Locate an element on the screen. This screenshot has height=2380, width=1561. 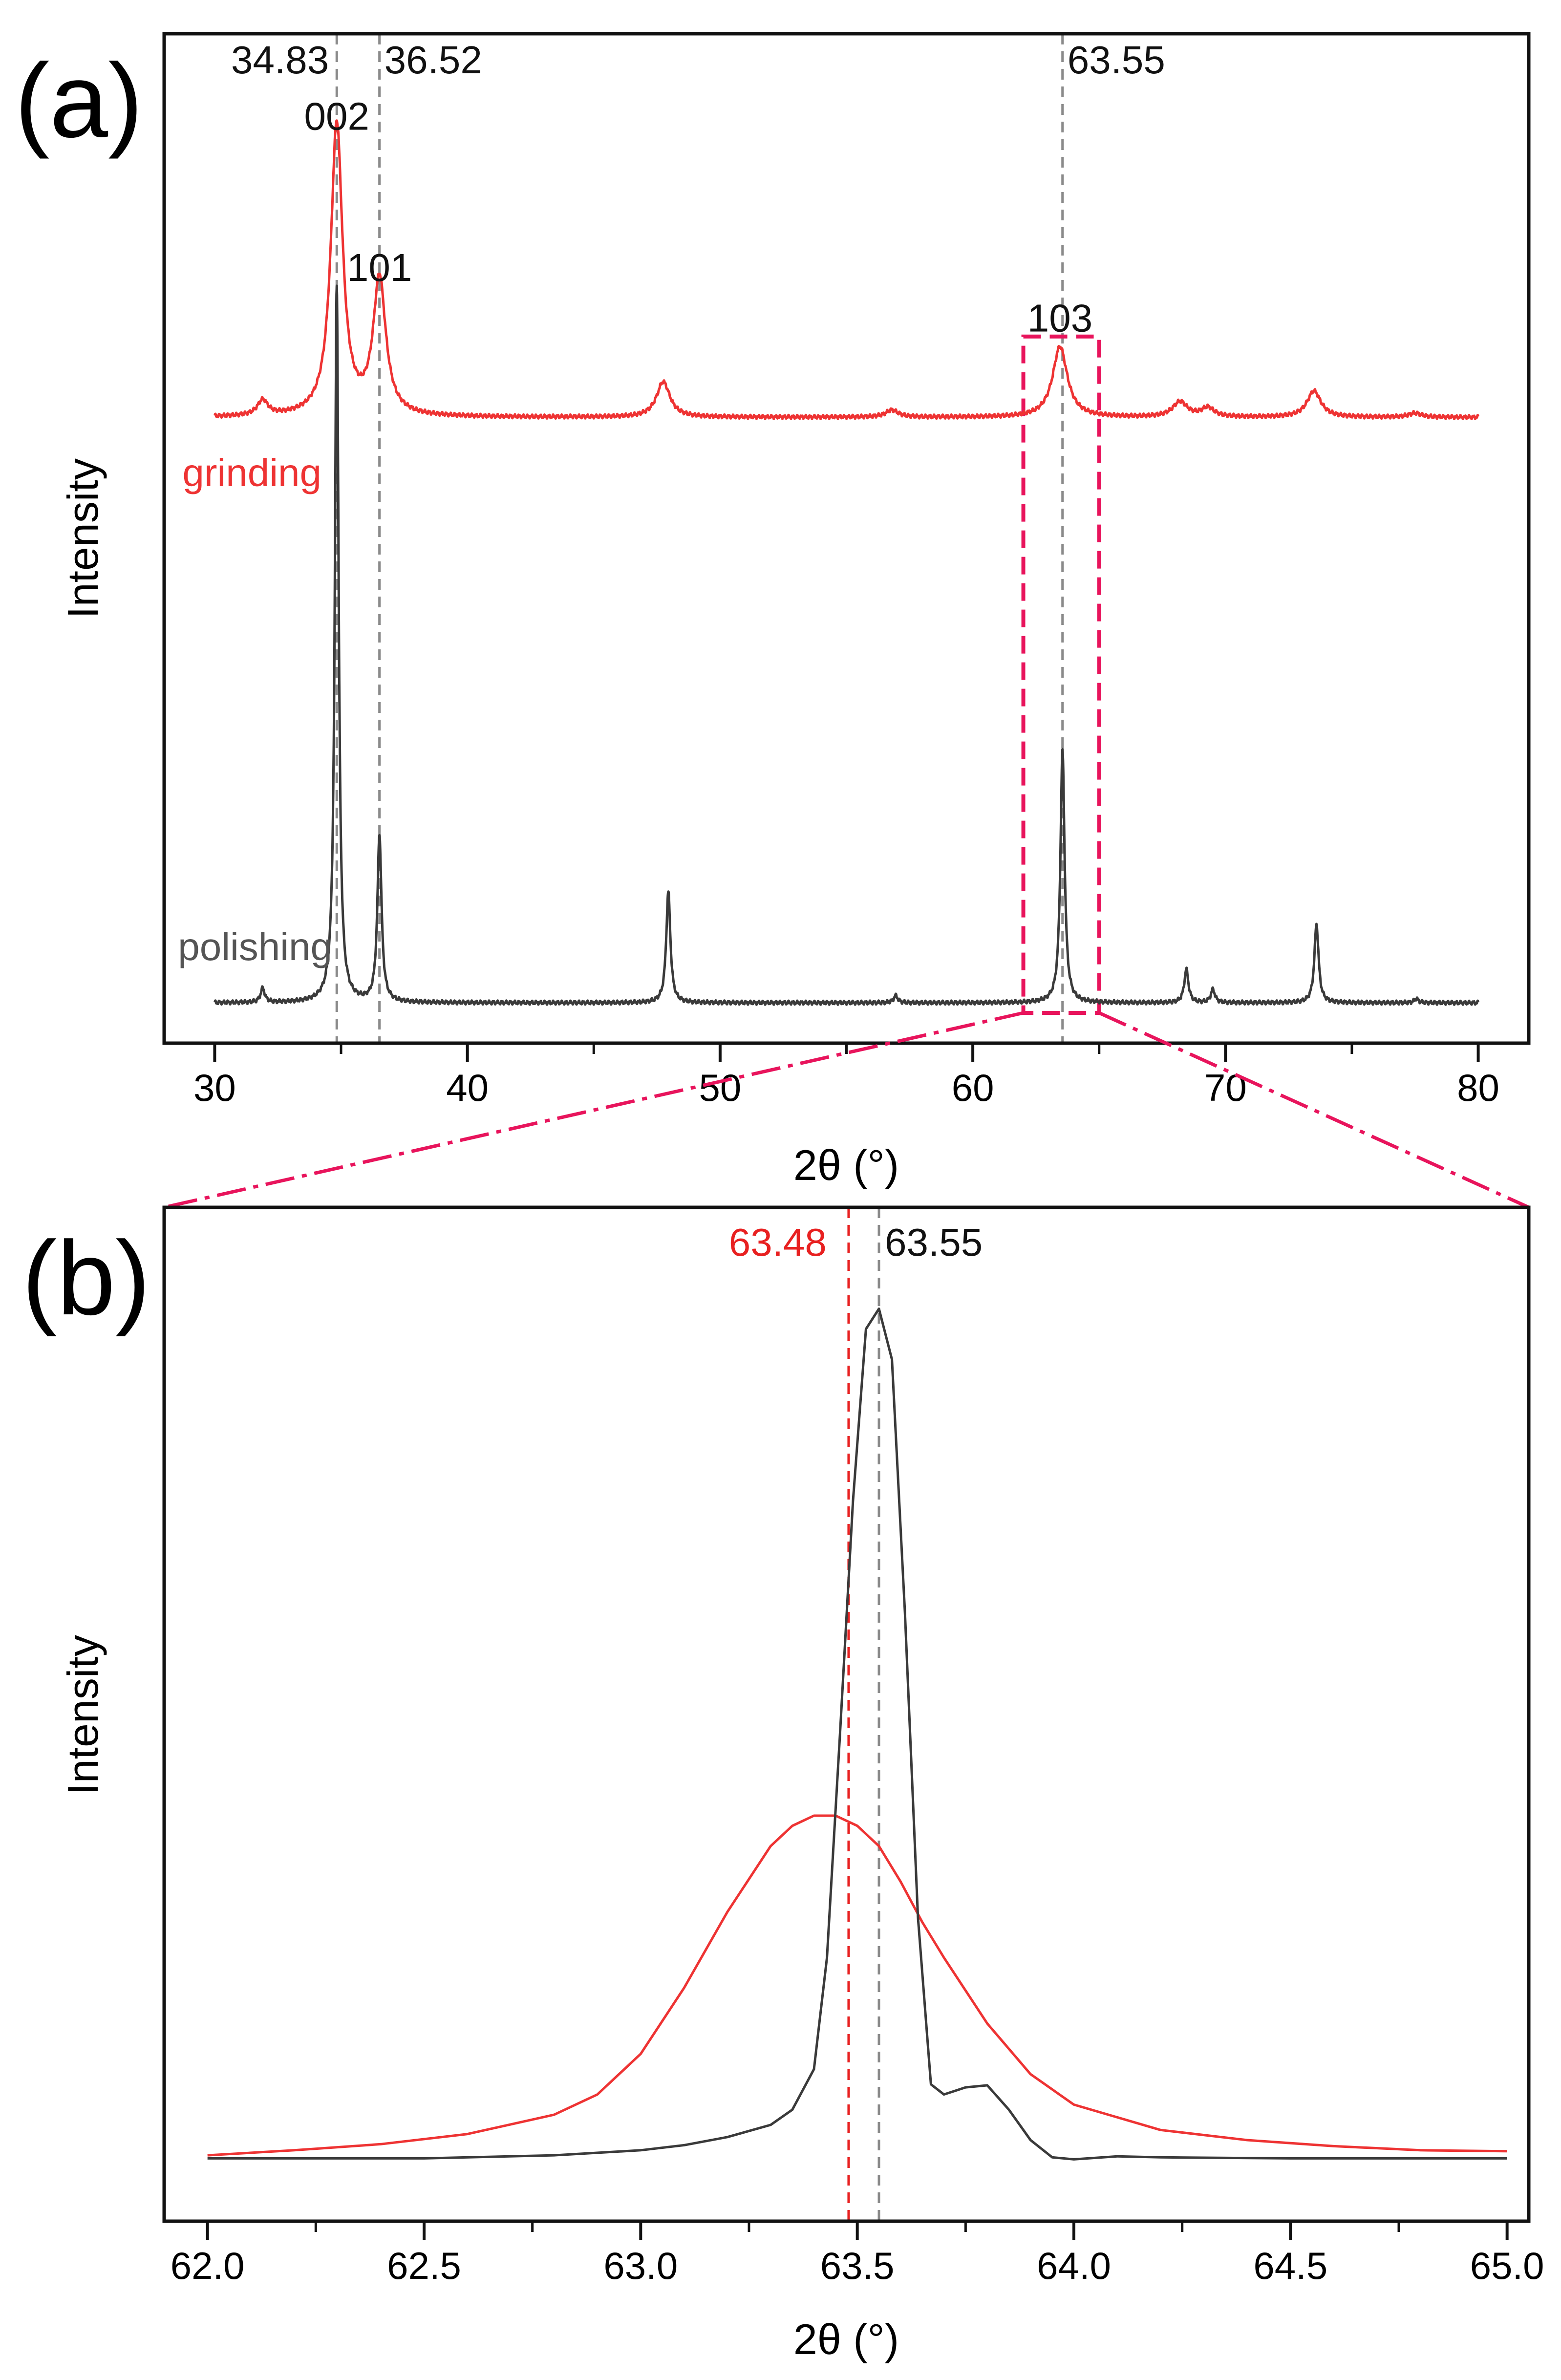
x-tick-label-64.0: 64.0 is located at coordinates (1074, 2265).